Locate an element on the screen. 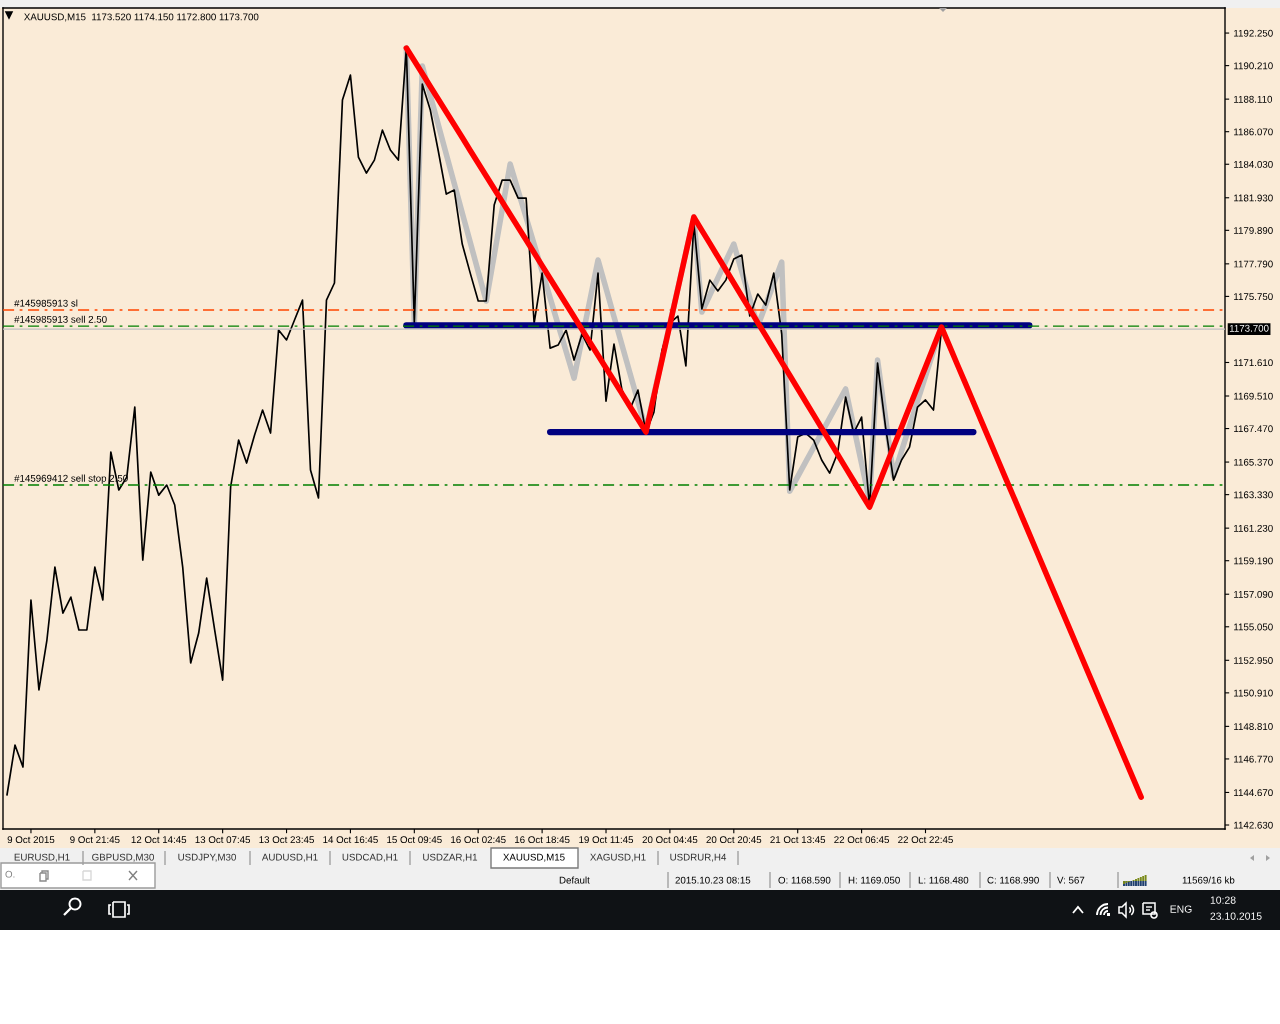 This screenshot has height=1024, width=1280. y-tick-label: 1146.770 is located at coordinates (1253, 759).